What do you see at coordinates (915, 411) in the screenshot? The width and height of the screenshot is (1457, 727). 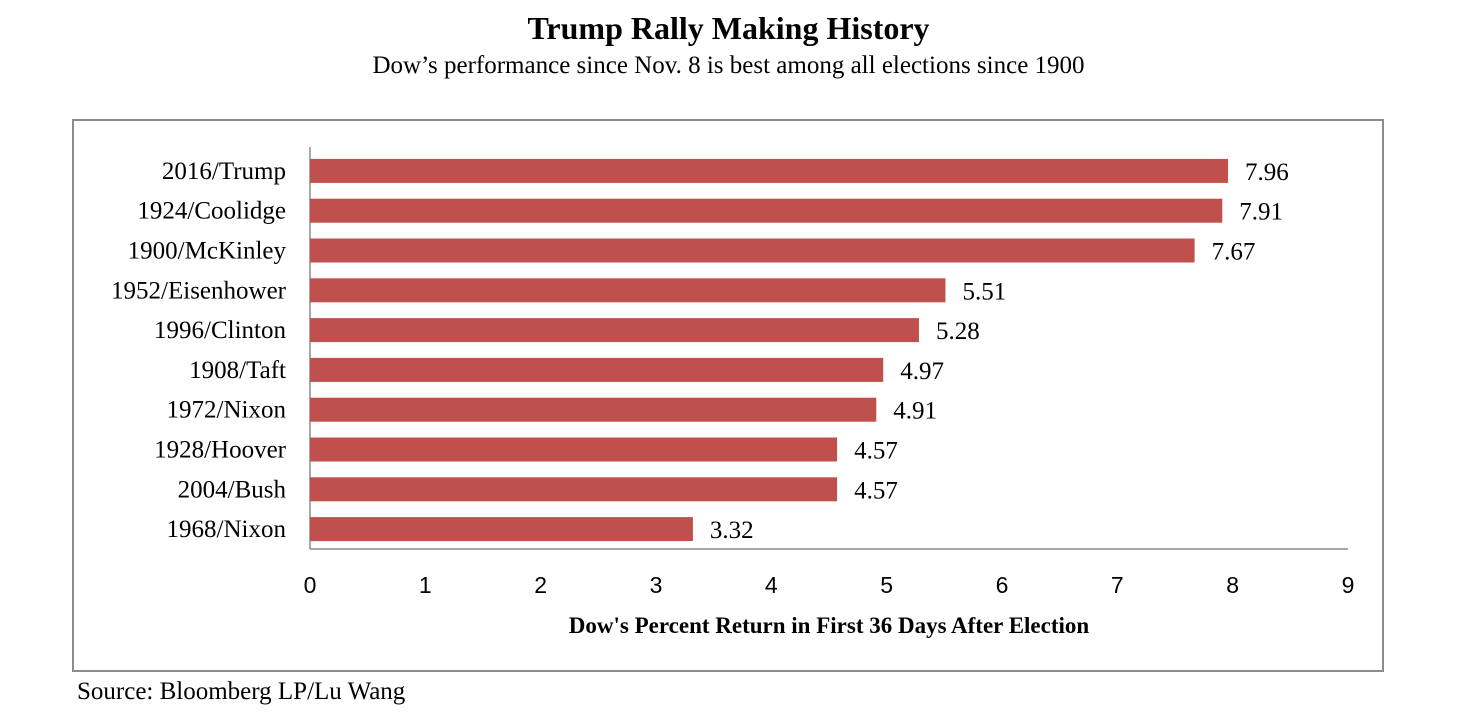 I see `data-label: 4.91` at bounding box center [915, 411].